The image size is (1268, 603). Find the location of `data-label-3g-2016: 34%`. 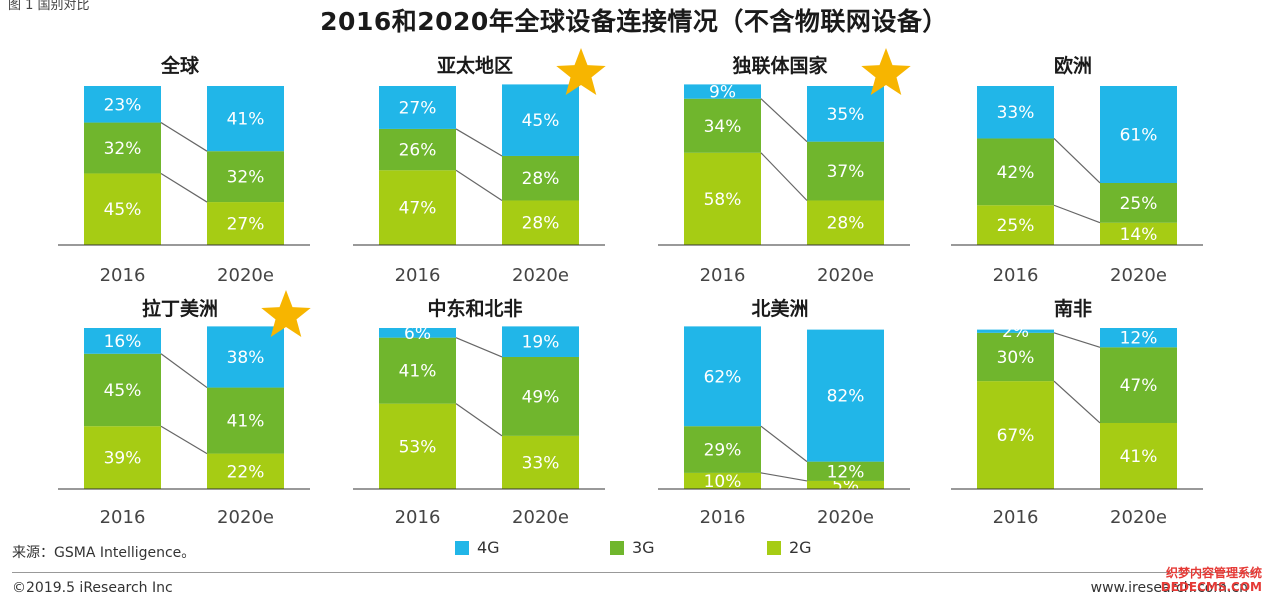

data-label-3g-2016: 34% is located at coordinates (723, 127).